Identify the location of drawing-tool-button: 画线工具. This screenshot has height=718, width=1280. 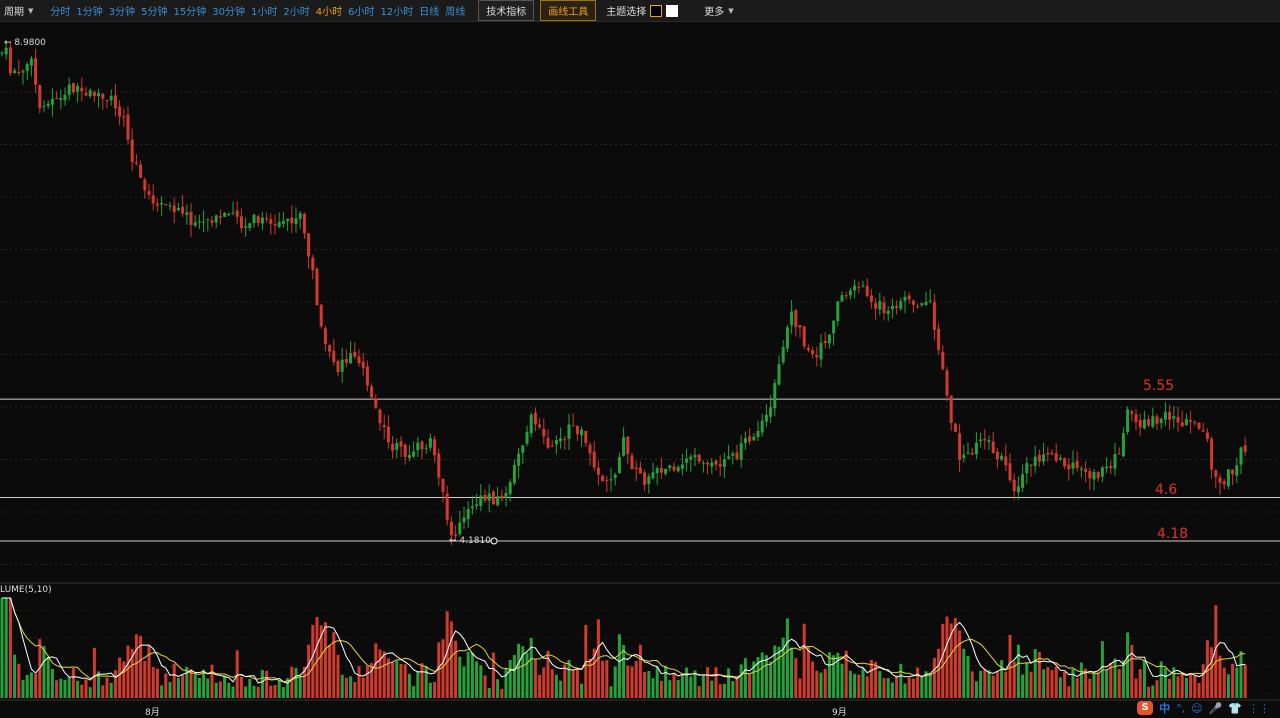
(568, 10).